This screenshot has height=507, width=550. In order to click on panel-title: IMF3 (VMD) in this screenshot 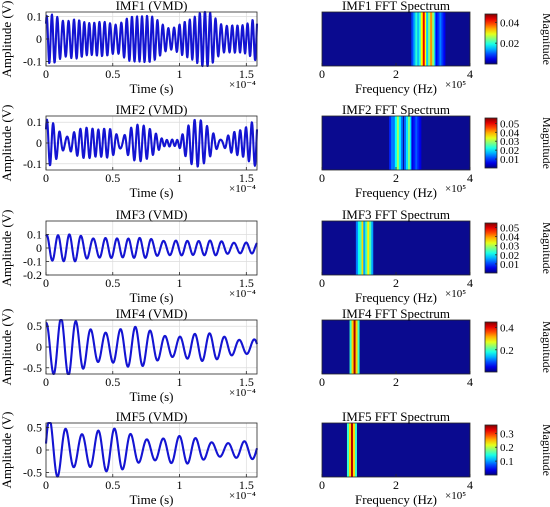, I will do `click(152, 214)`.